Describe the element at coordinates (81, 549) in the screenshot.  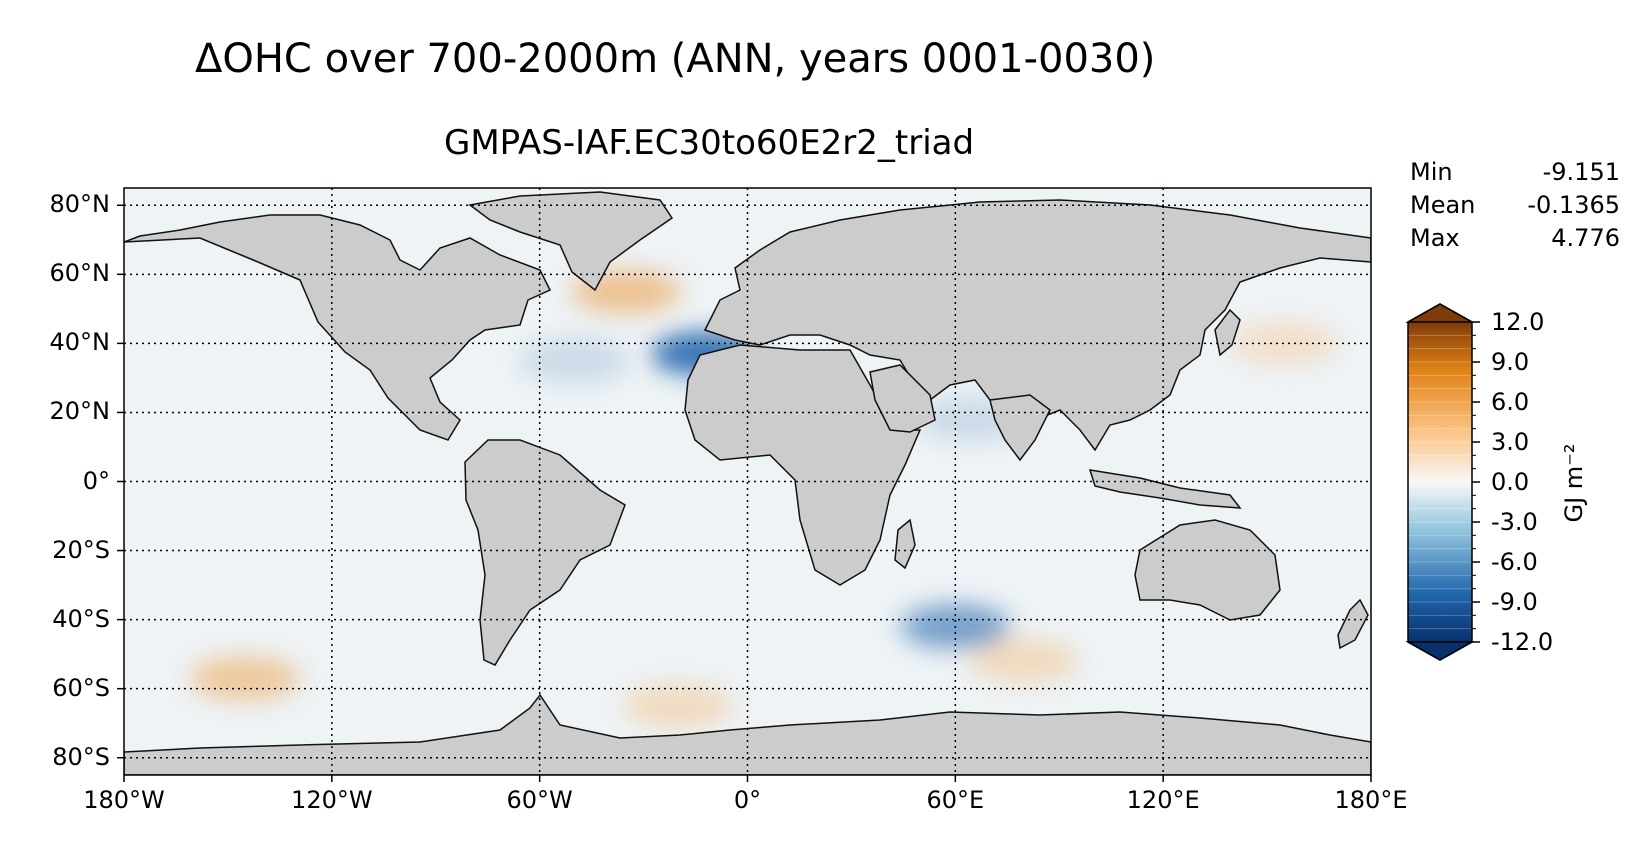
I see `lat-tick-label: 20°S` at that location.